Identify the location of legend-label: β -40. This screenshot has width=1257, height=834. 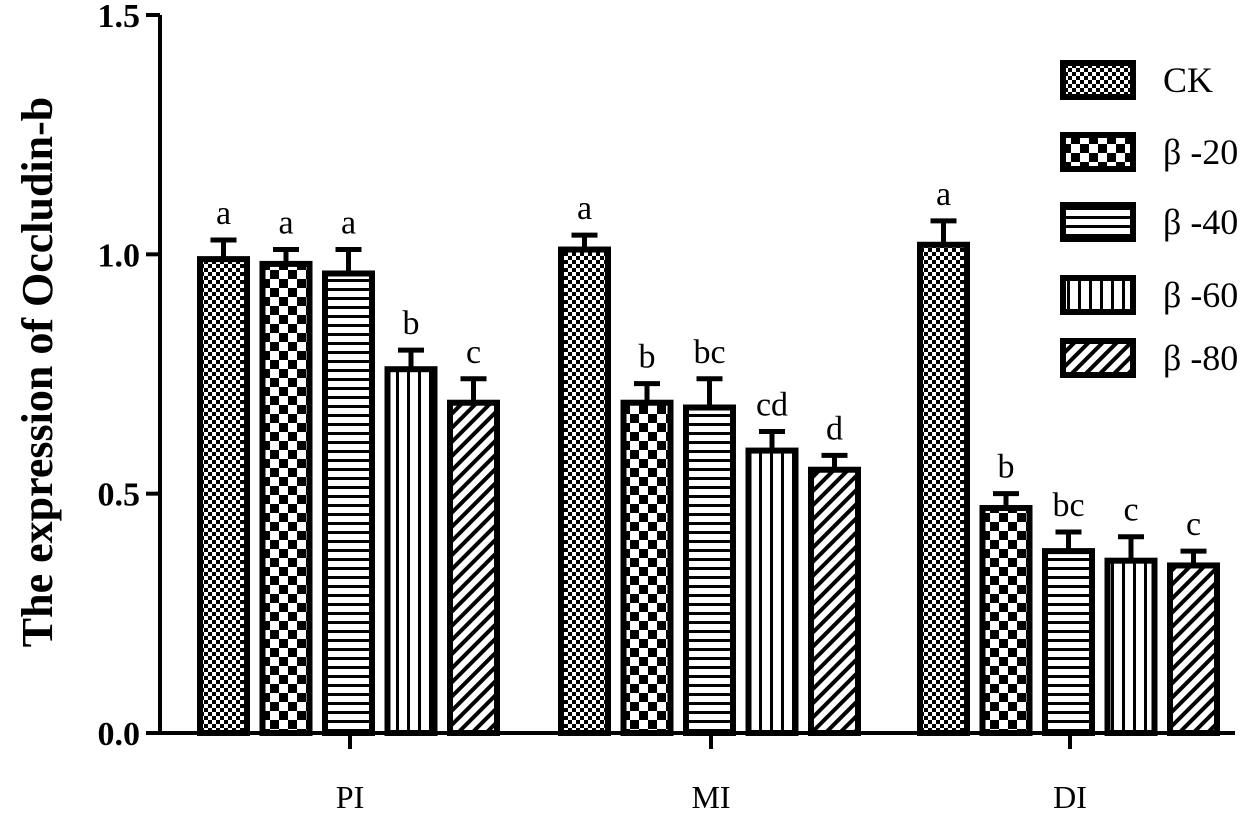
(1200, 222).